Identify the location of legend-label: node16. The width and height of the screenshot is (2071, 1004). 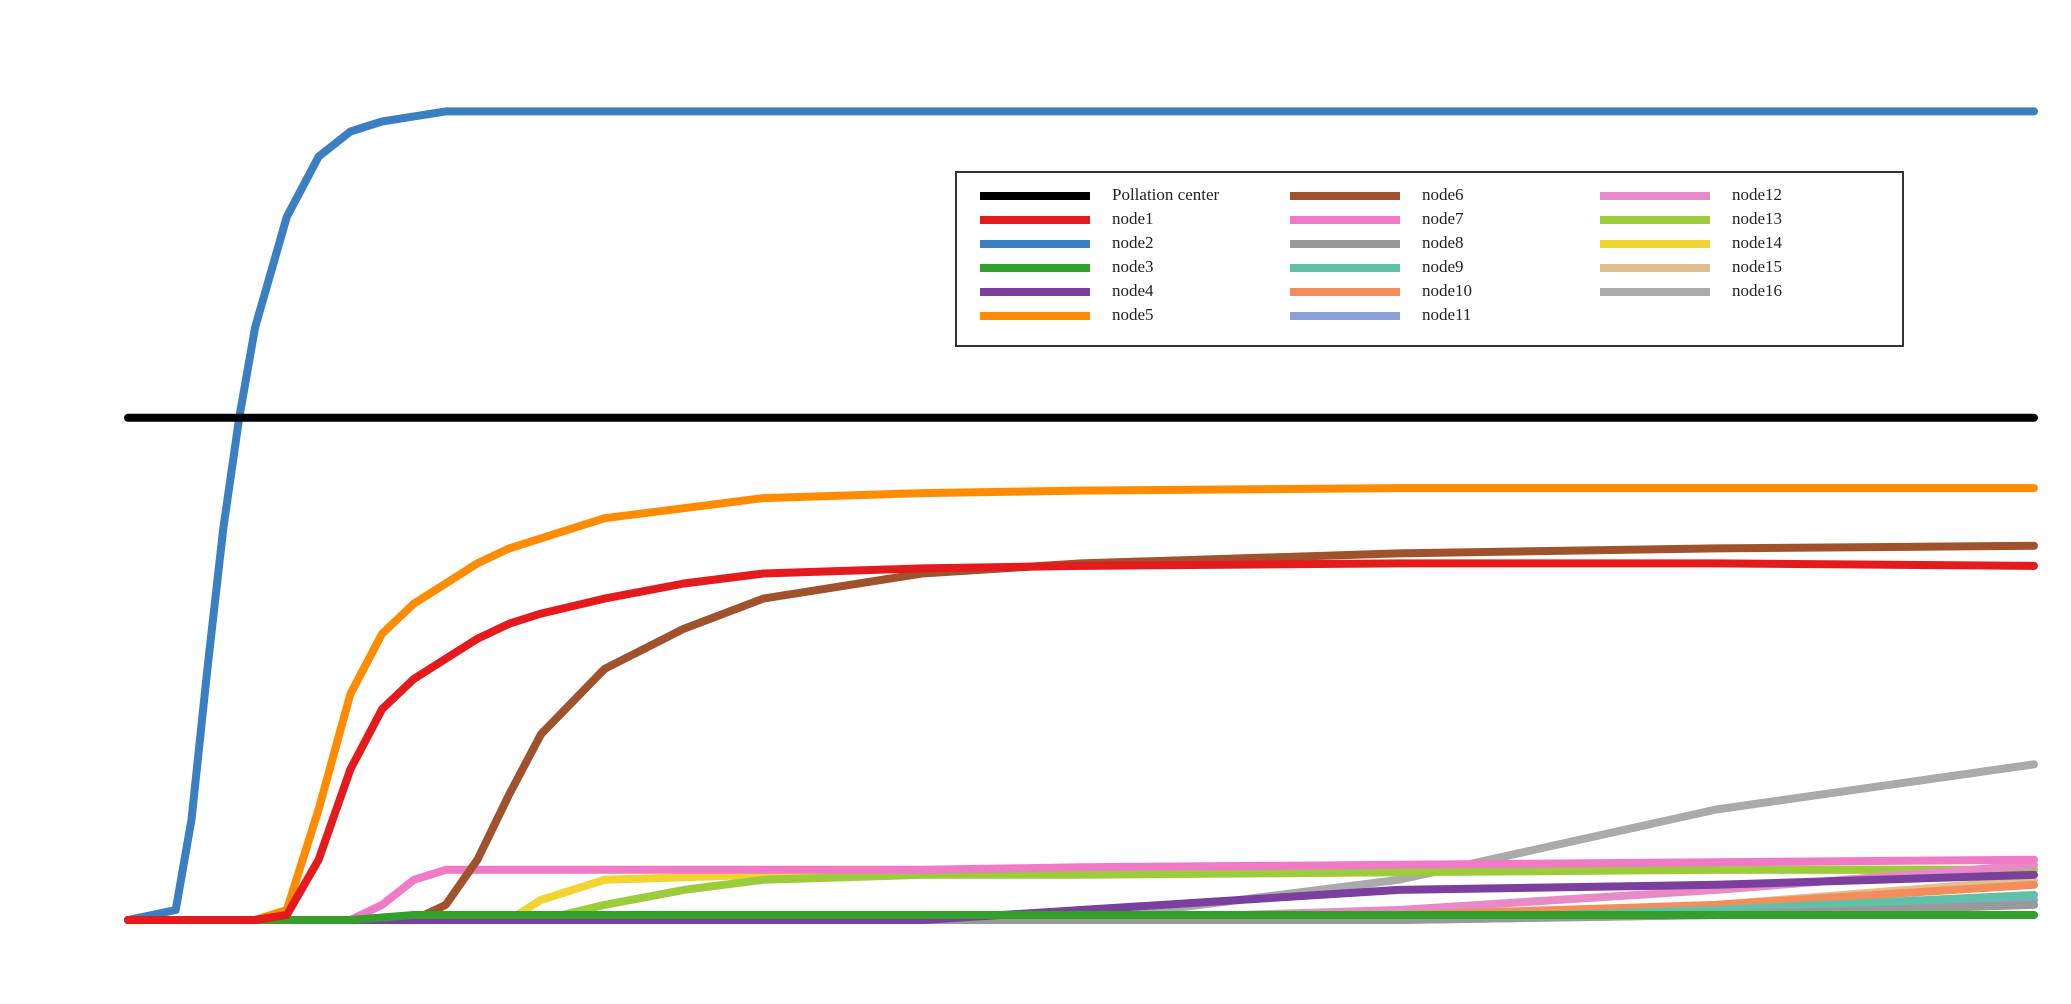
(1757, 290).